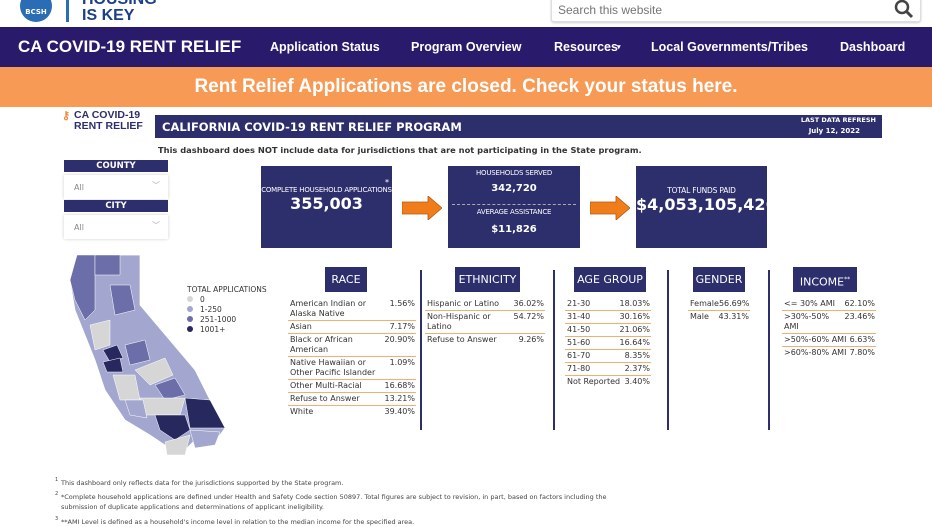 This screenshot has height=527, width=932. What do you see at coordinates (579, 316) in the screenshot?
I see `row-label: 31-40` at bounding box center [579, 316].